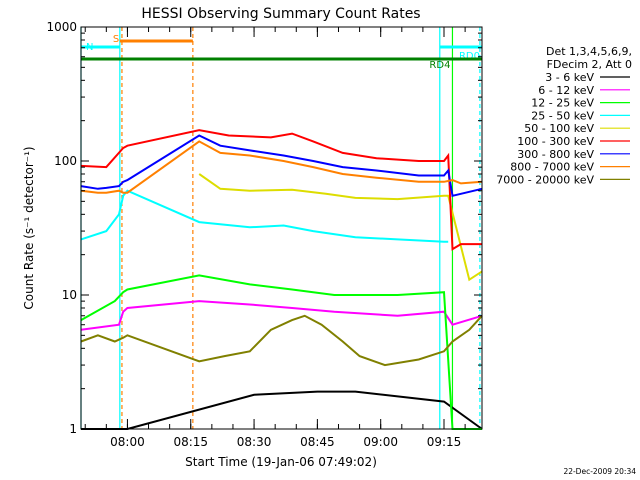  I want to click on status-flag-label-n: N, so click(89, 47).